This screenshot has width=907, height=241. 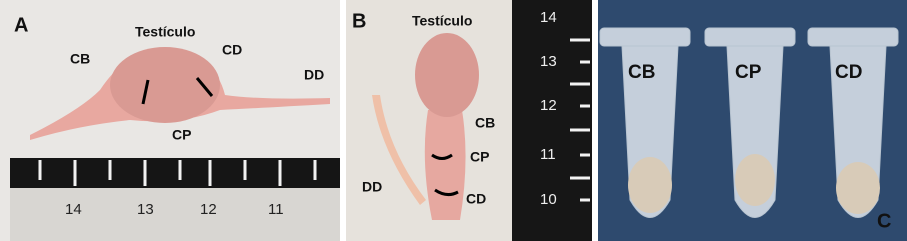 What do you see at coordinates (21, 25) in the screenshot?
I see `panel-letter: A` at bounding box center [21, 25].